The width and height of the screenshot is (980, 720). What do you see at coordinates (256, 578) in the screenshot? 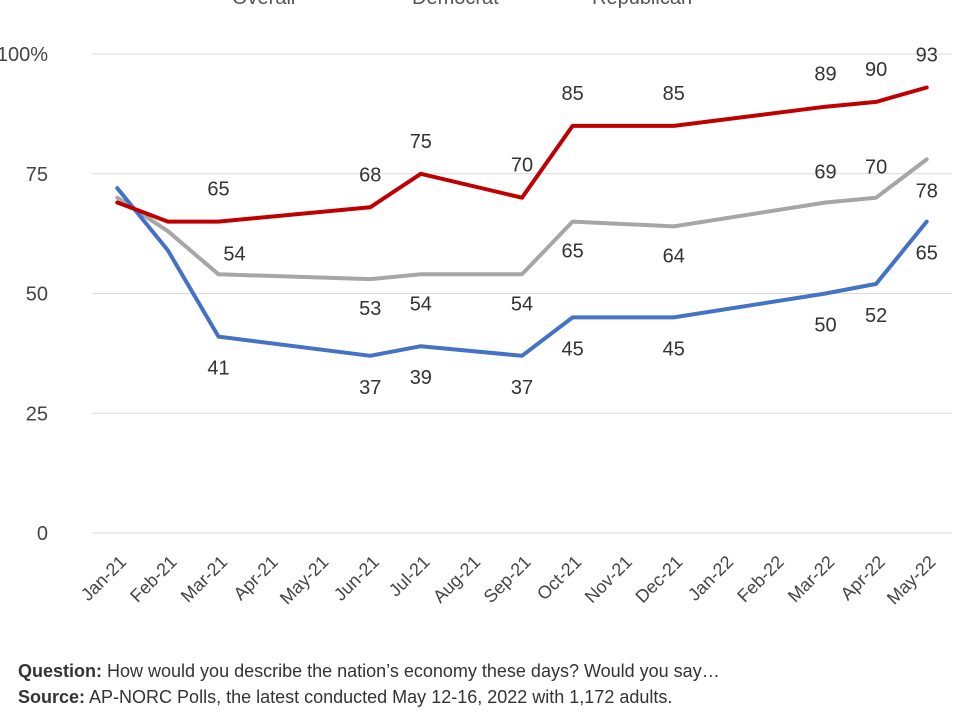
I see `x-tick-label: Apr-21` at bounding box center [256, 578].